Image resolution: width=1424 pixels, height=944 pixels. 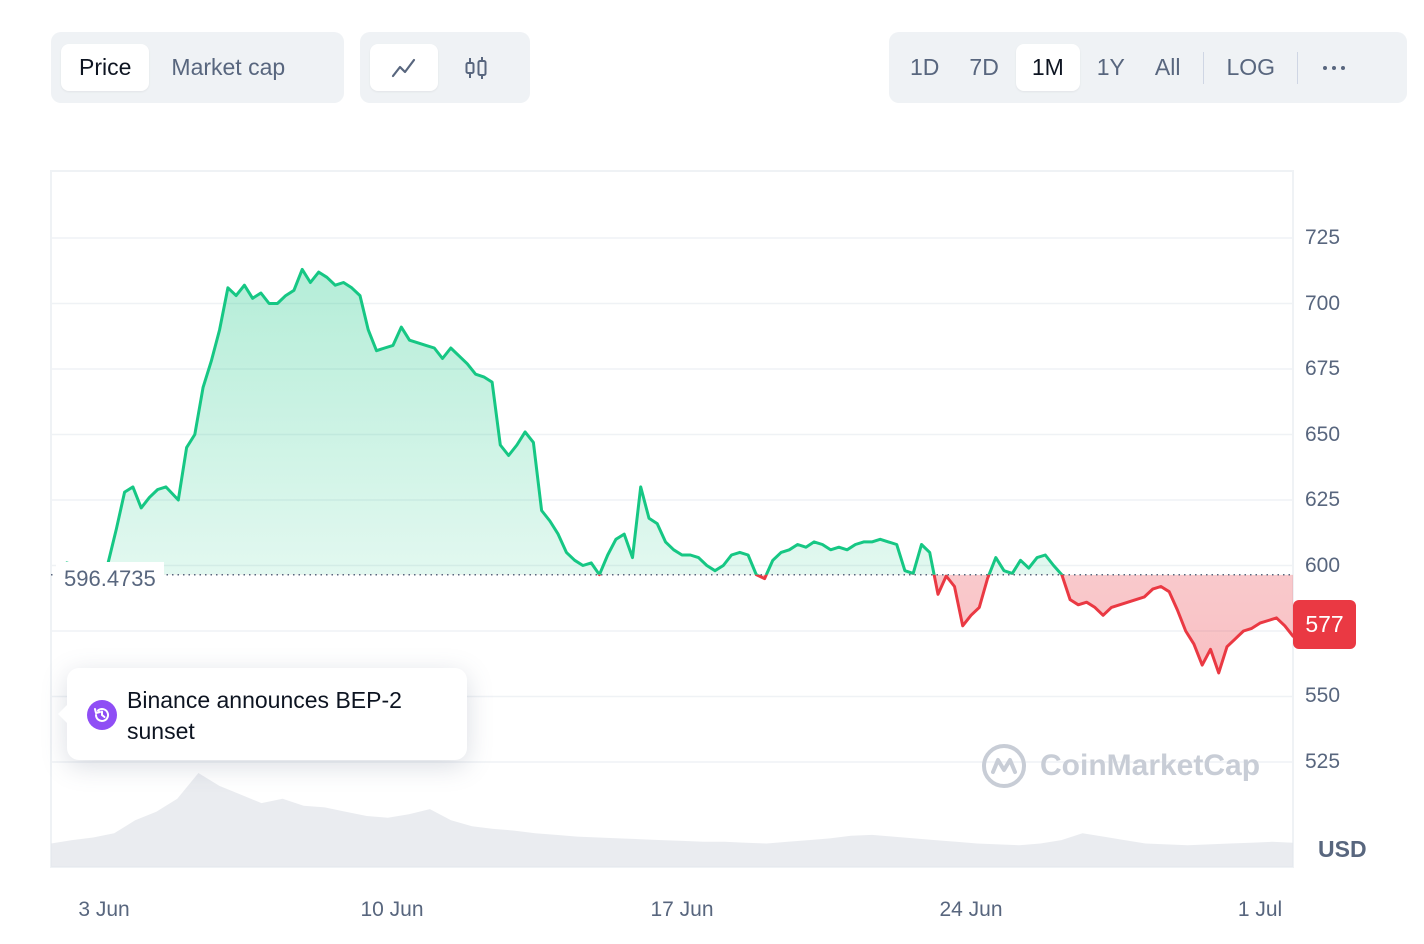 I want to click on candlestick-button, so click(x=476, y=67).